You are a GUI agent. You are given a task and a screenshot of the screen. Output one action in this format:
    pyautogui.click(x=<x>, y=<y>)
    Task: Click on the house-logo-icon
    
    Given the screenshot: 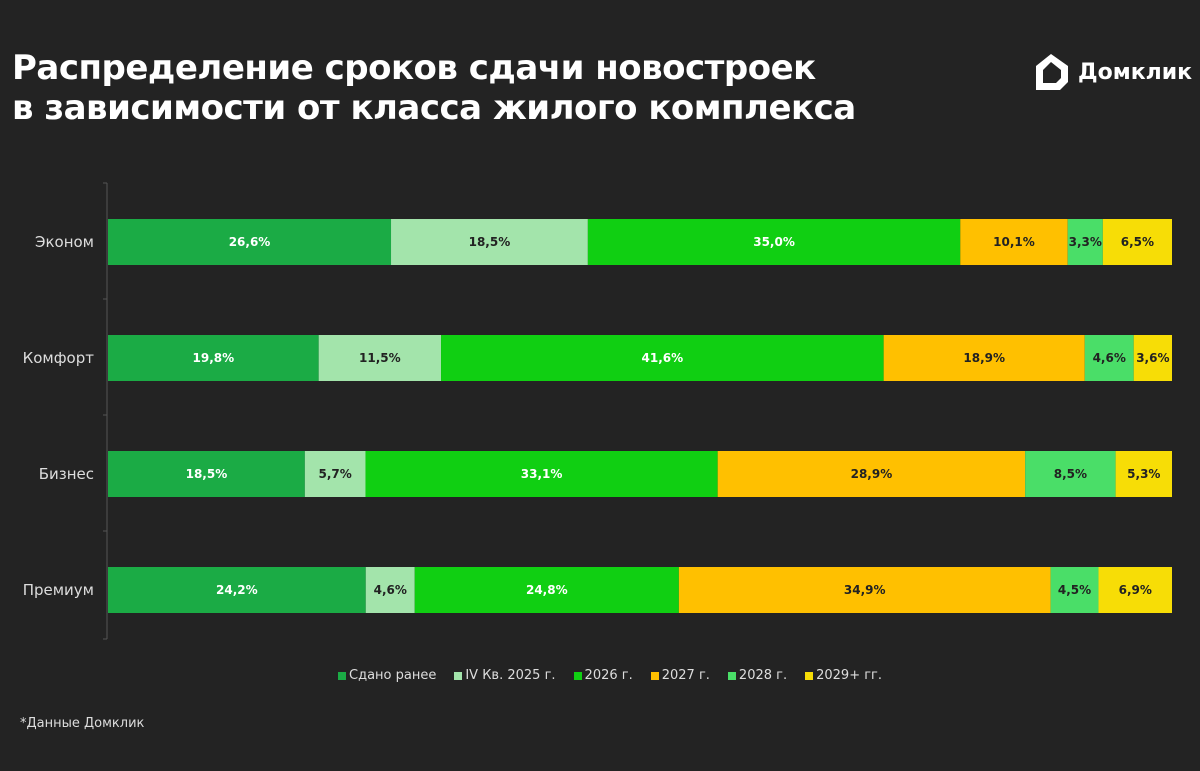 What is the action you would take?
    pyautogui.click(x=1052, y=72)
    